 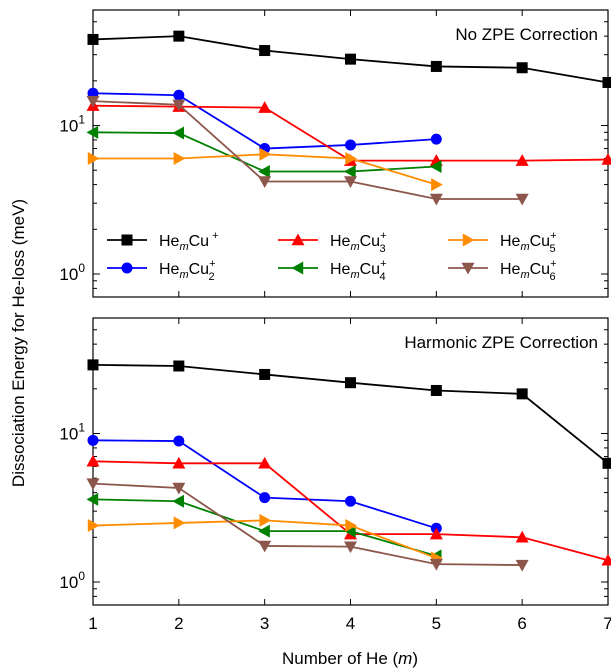 What do you see at coordinates (350, 623) in the screenshot?
I see `x-tick-label: 4` at bounding box center [350, 623].